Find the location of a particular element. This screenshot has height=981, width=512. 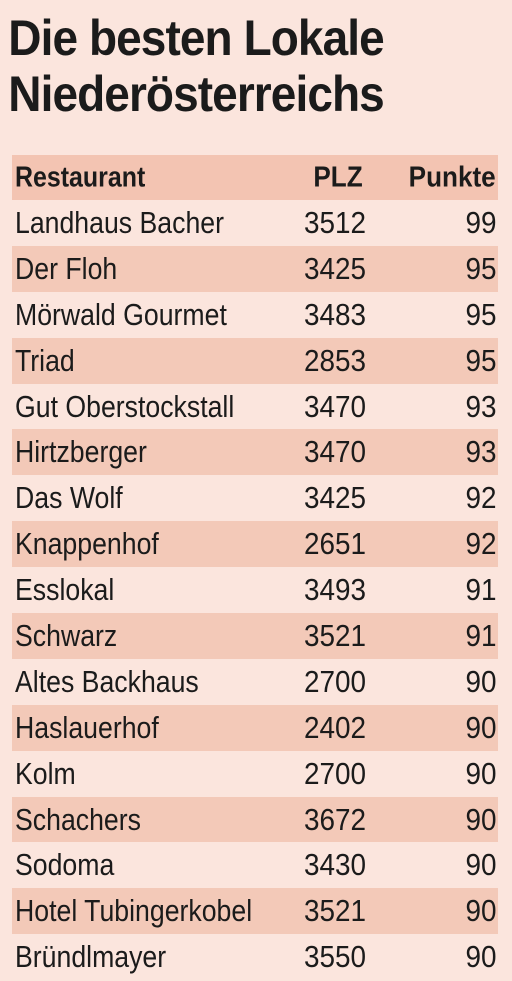

restaurant-name: Triad is located at coordinates (45, 360).